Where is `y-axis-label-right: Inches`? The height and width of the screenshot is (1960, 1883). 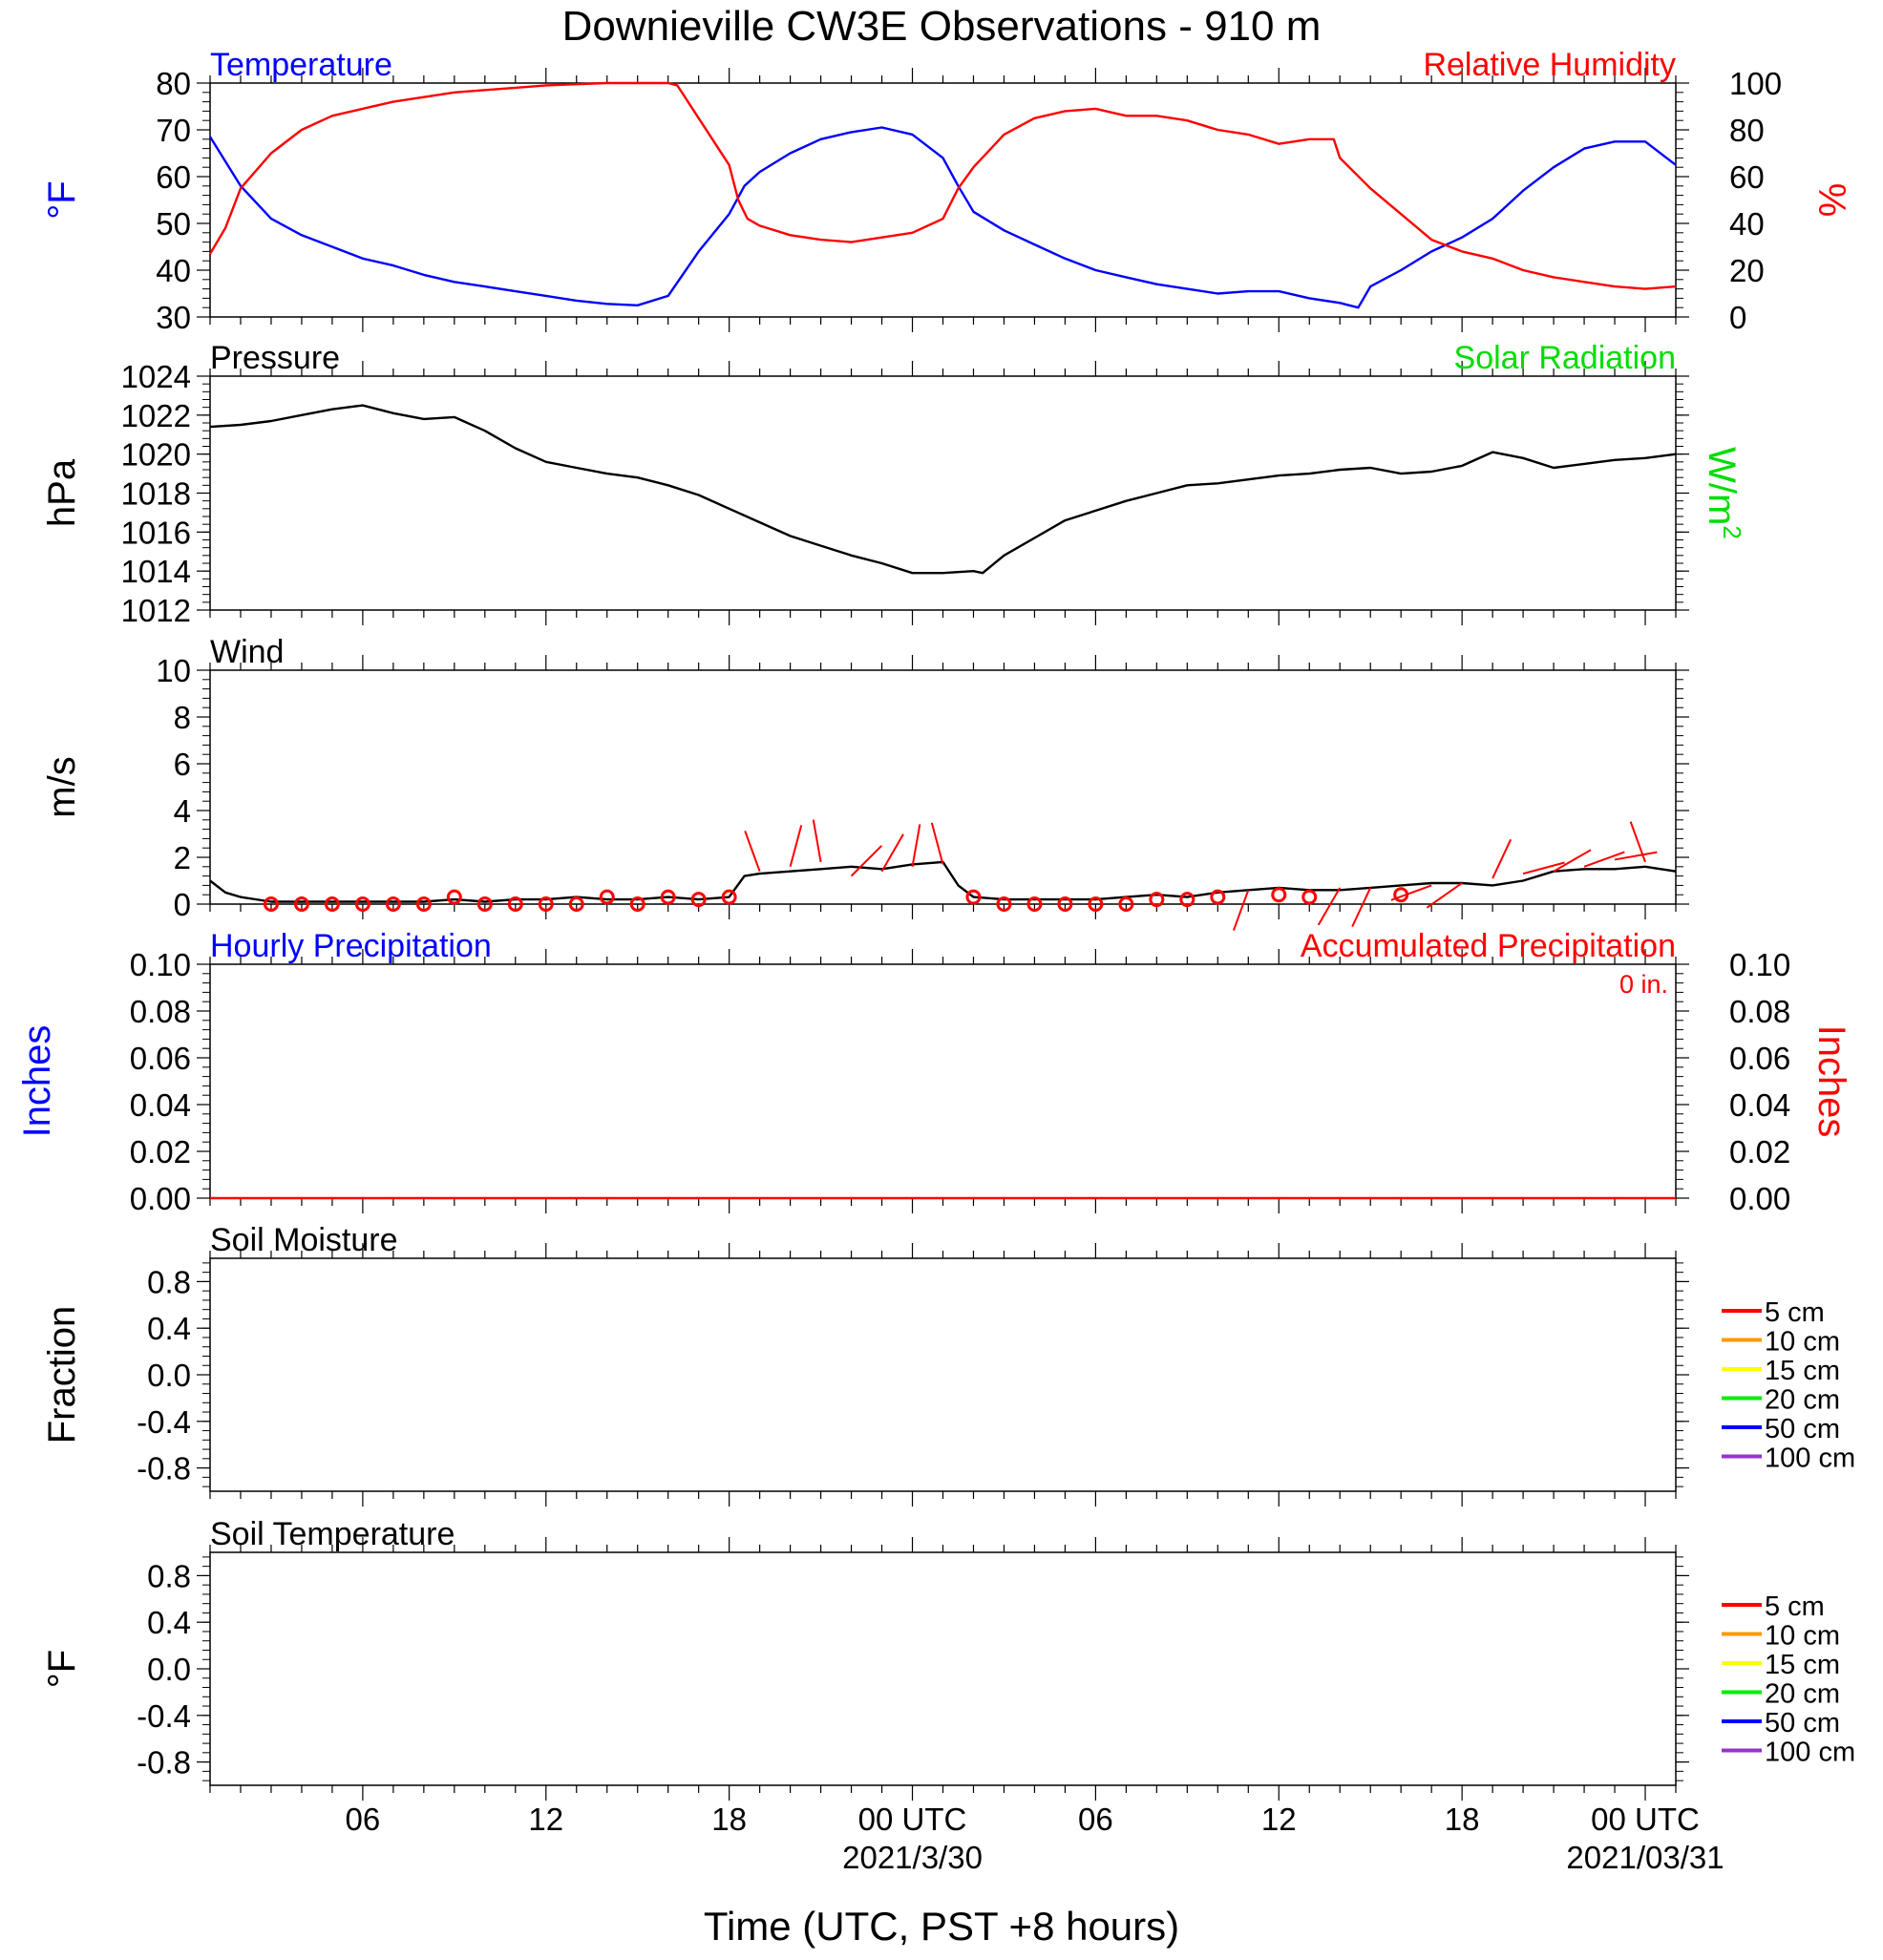
y-axis-label-right: Inches is located at coordinates (1831, 1081).